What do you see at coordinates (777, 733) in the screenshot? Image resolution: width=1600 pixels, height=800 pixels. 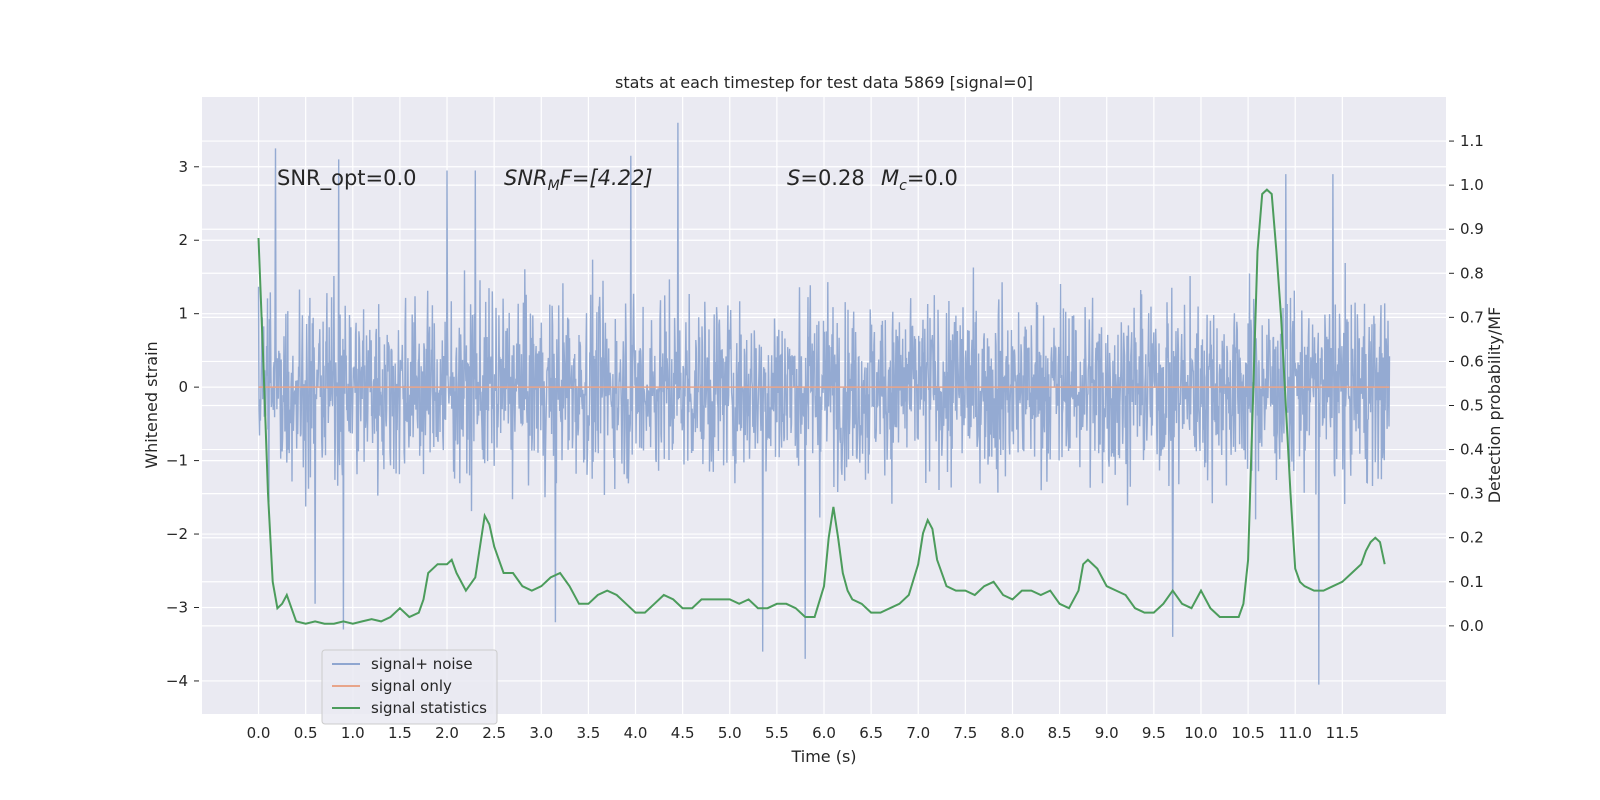 I see `x-tick-label: 5.5` at bounding box center [777, 733].